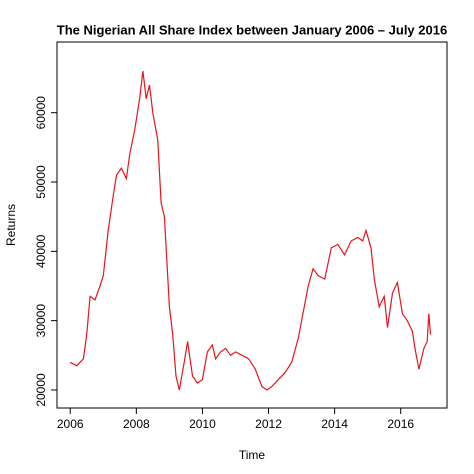  I want to click on x-tick-label: 2010, so click(202, 424).